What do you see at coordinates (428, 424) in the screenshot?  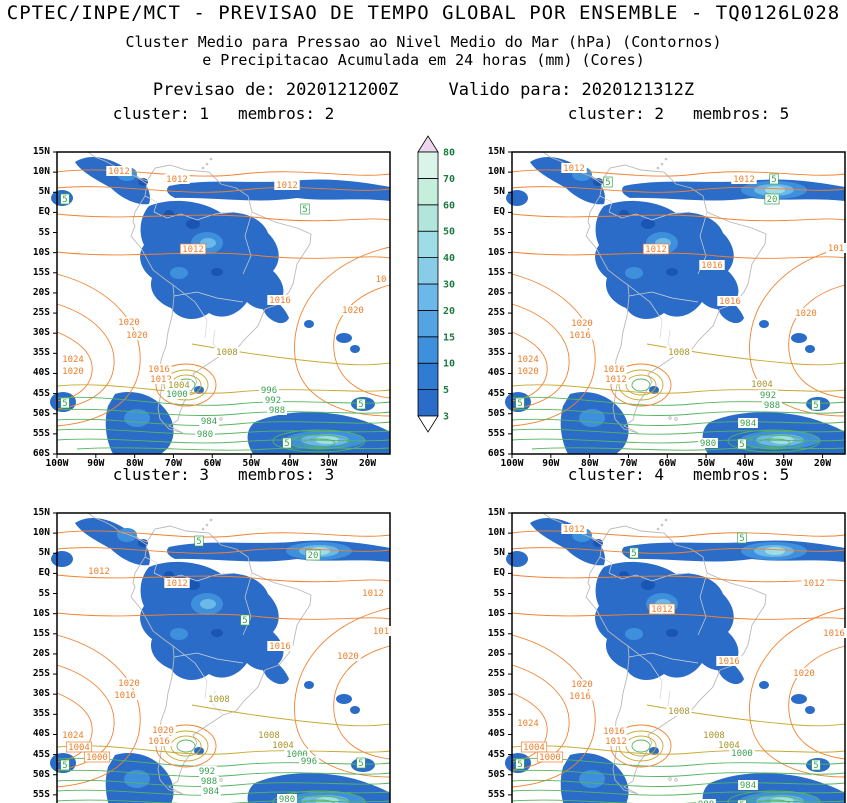 I see `colorbar-under-arrow` at bounding box center [428, 424].